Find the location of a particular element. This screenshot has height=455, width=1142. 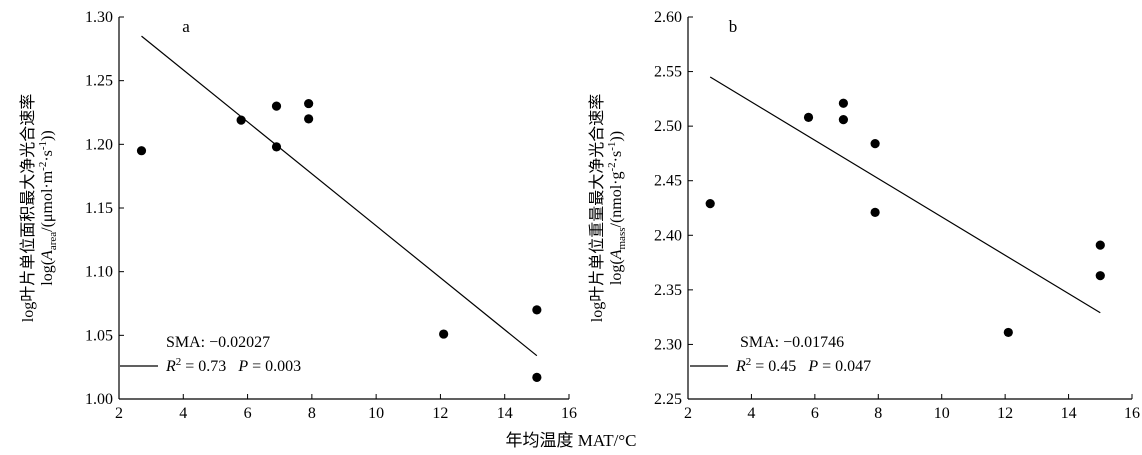

sma-annotation: SMA: −0.02027 is located at coordinates (218, 342).